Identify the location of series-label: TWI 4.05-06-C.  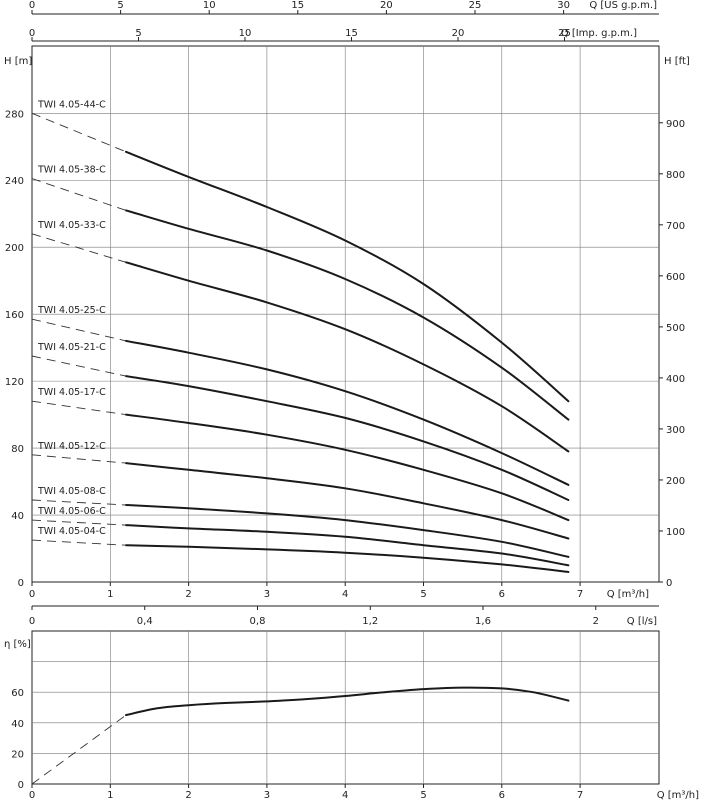
(71, 511).